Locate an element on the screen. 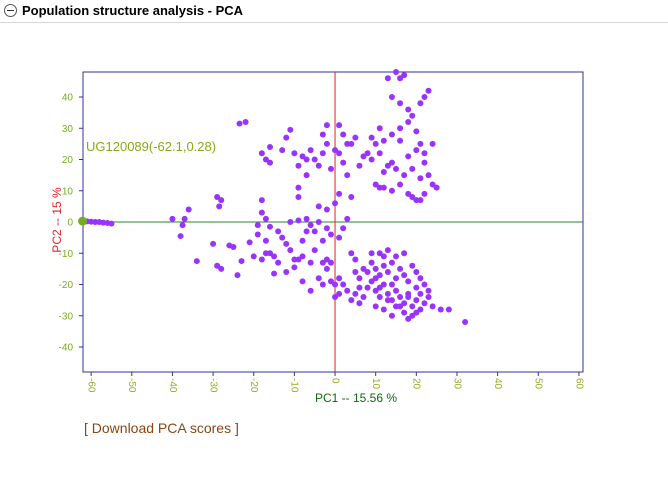 This screenshot has width=668, height=490. x-tick-label: 60 is located at coordinates (578, 384).